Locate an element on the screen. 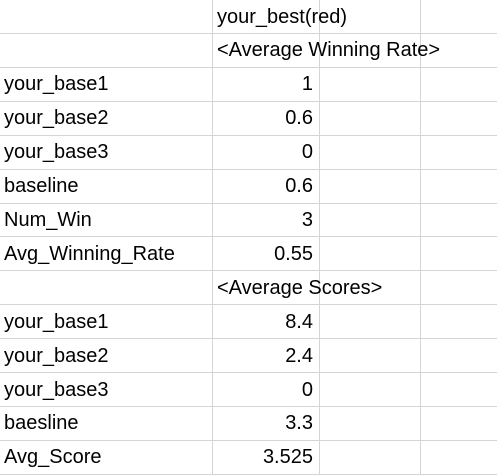  cell-a2 is located at coordinates (106, 51).